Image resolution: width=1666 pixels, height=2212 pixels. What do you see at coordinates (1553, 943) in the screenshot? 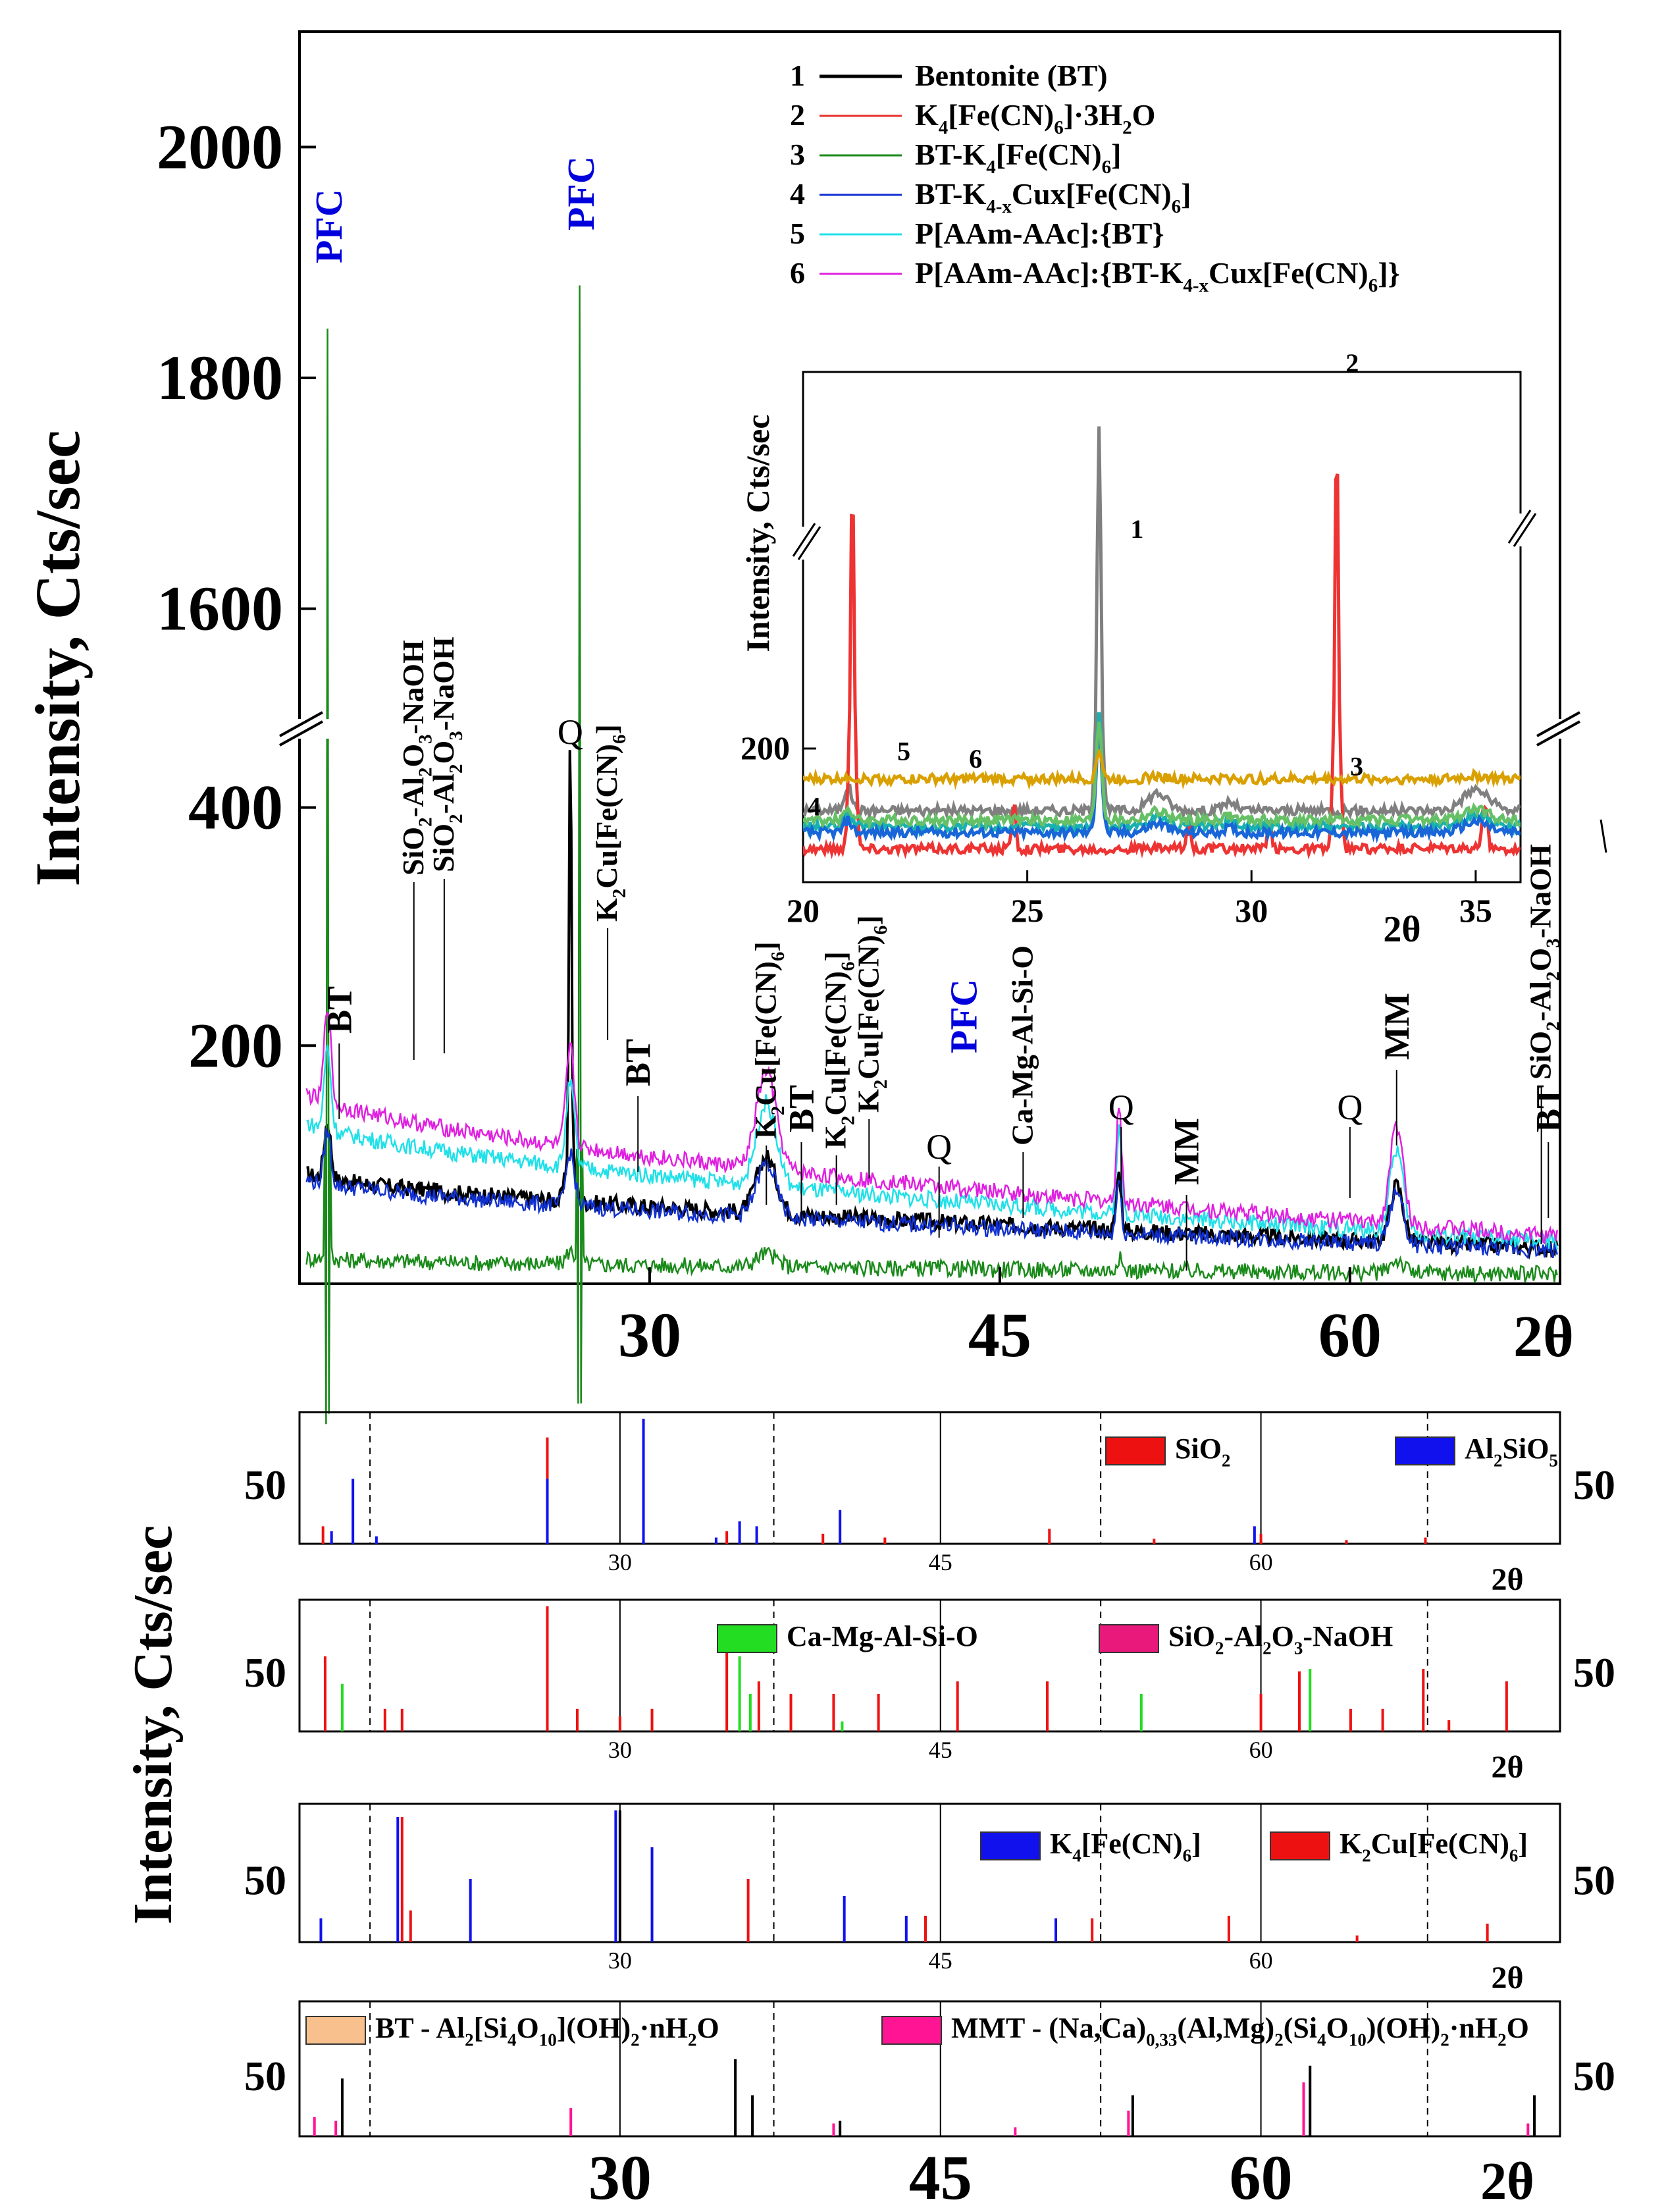
I see `subscript-text: 3` at bounding box center [1553, 943].